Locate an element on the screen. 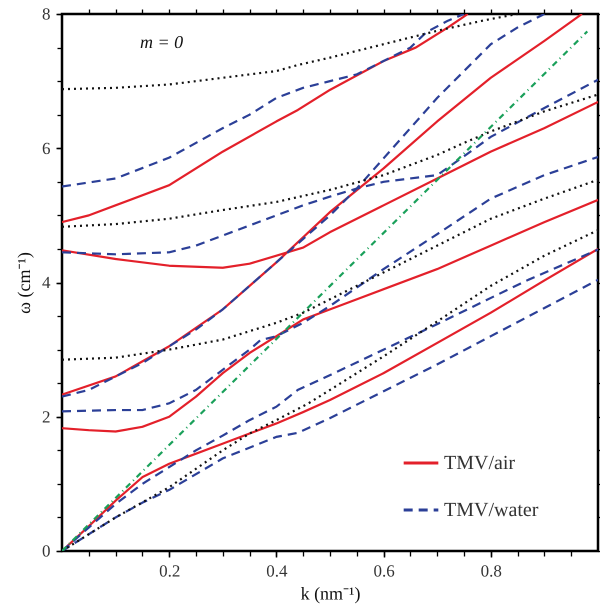  x-axis-title: k (nm⁻¹) is located at coordinates (330, 594).